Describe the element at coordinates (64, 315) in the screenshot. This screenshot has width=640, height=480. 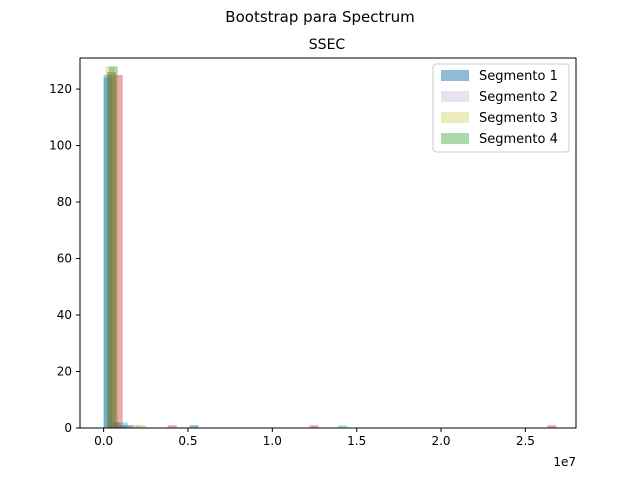
I see `y-tick-label: 40` at that location.